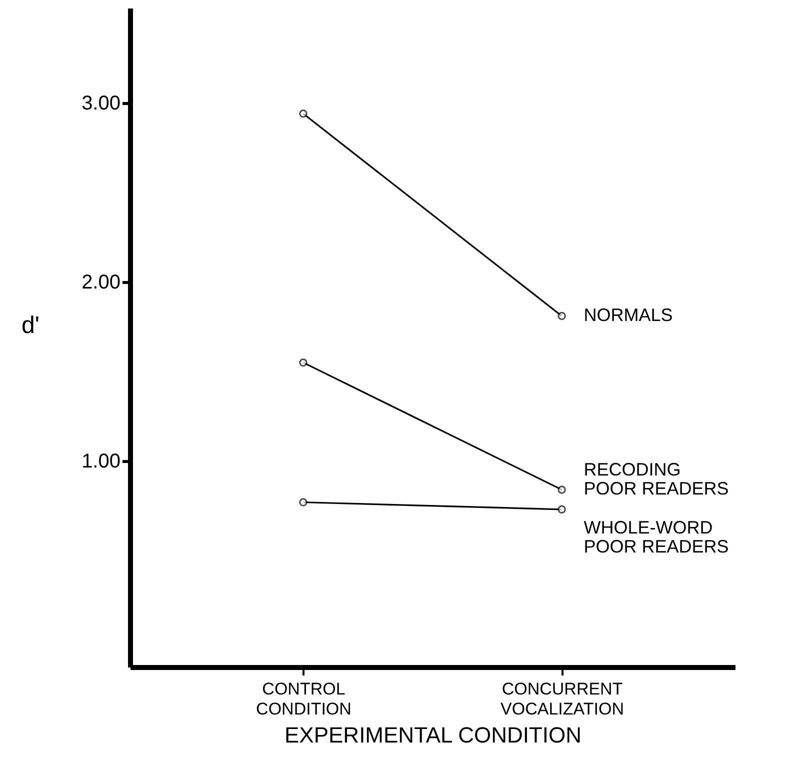 This screenshot has width=807, height=768. Describe the element at coordinates (656, 479) in the screenshot. I see `series-label: RECODING POOR READERS` at that location.